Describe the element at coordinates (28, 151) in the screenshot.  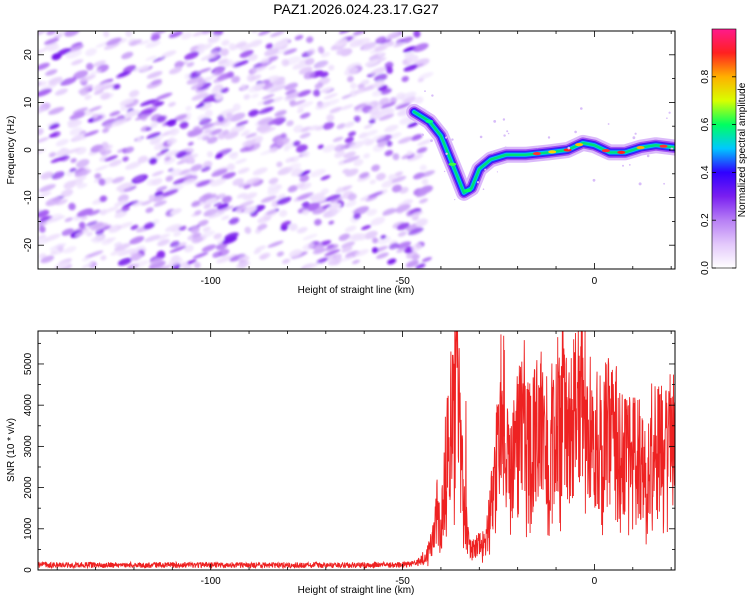
I see `spectrogram-y-tick-labels: -20 -10 0 10 20` at that location.